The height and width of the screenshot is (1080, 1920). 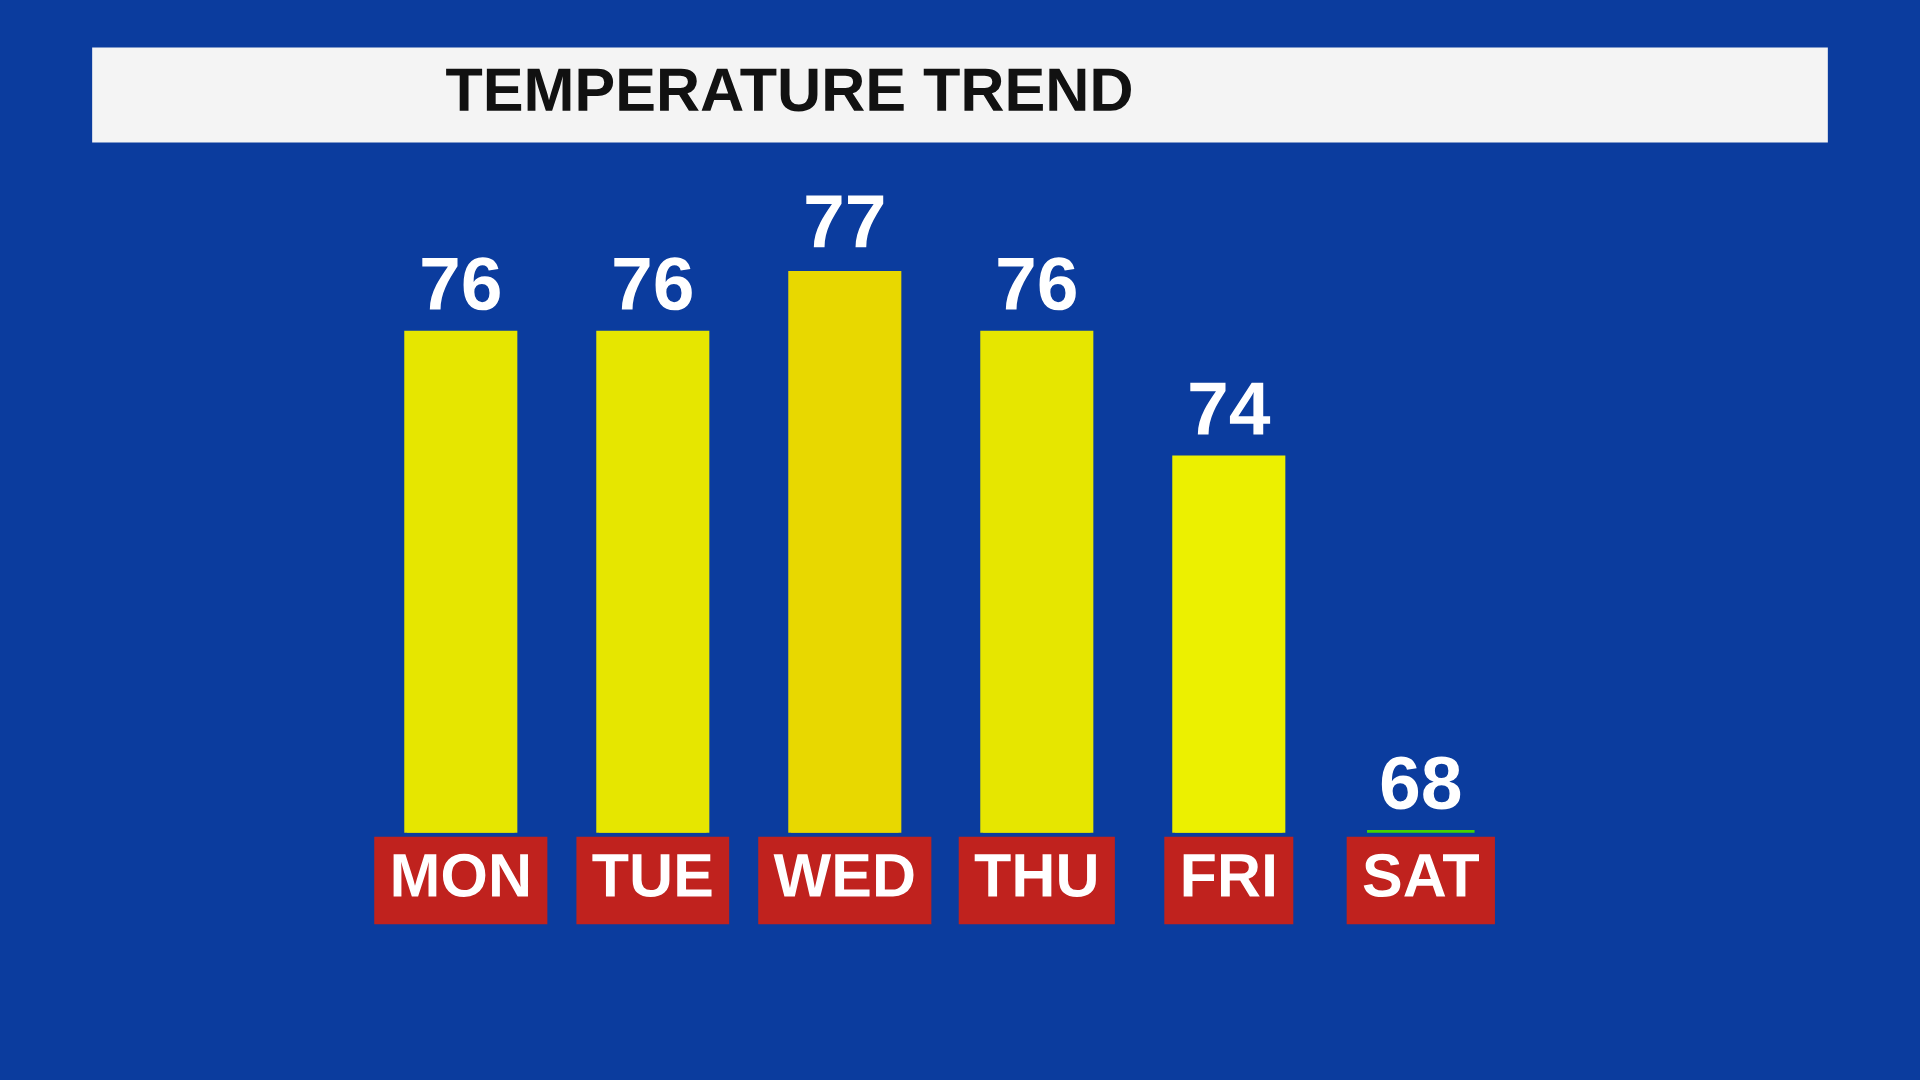 What do you see at coordinates (460, 875) in the screenshot?
I see `x-tick-label: MON` at bounding box center [460, 875].